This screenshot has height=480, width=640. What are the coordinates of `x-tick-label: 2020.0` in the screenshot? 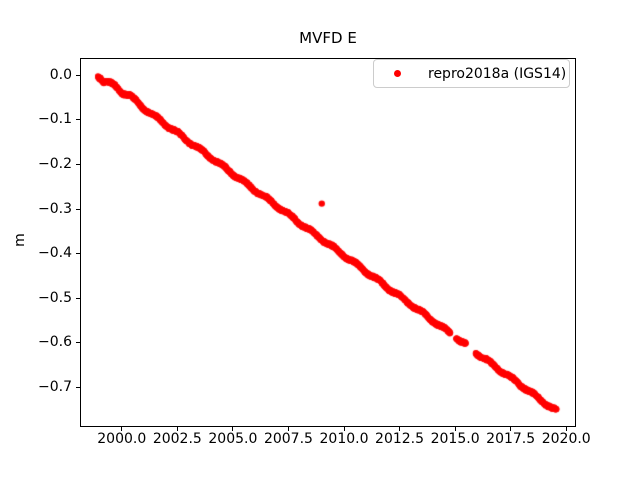 It's located at (566, 439).